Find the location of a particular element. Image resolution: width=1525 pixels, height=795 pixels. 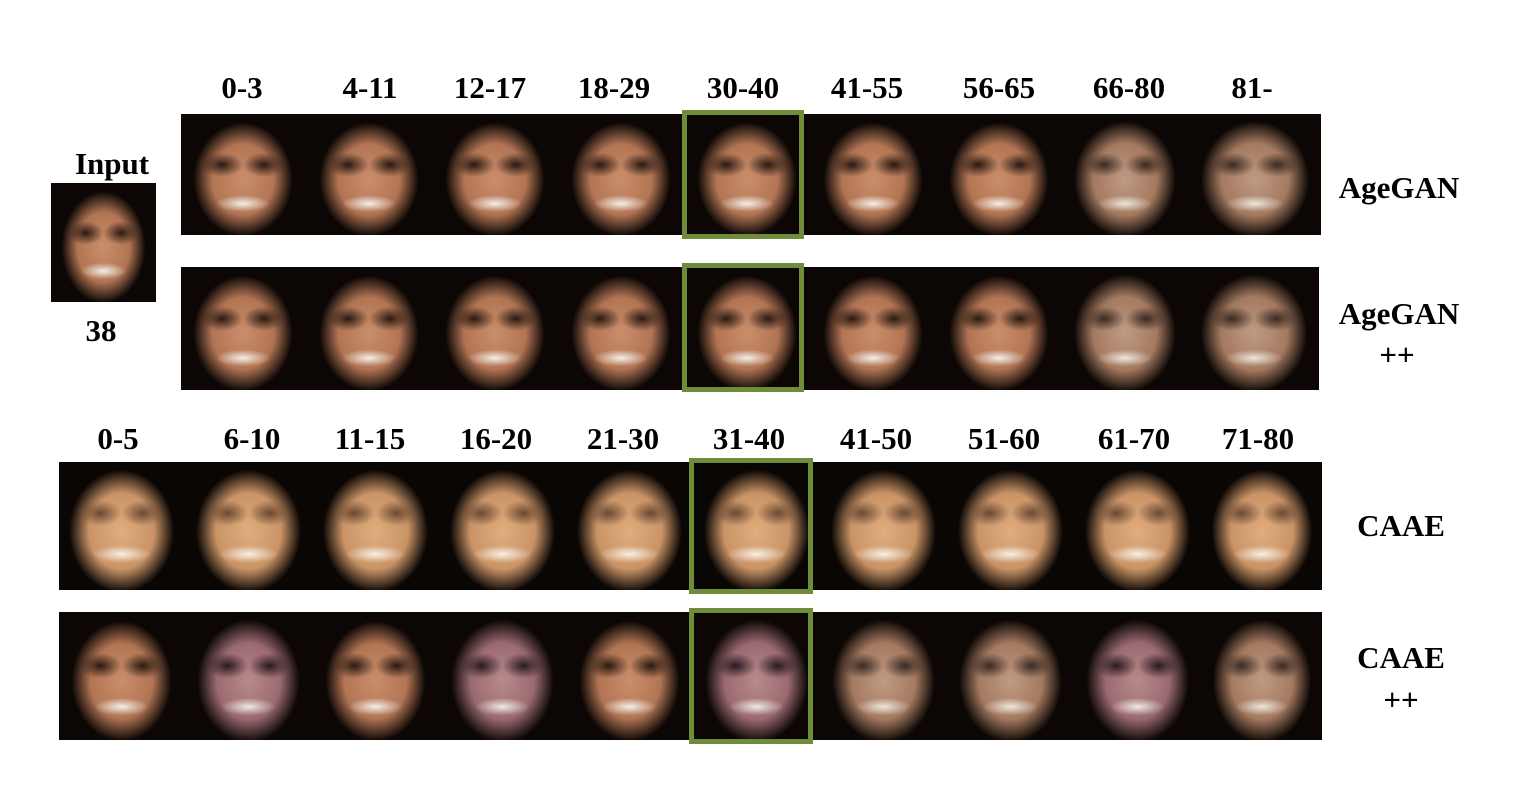

top-age-label: 66-80 is located at coordinates (1129, 87).